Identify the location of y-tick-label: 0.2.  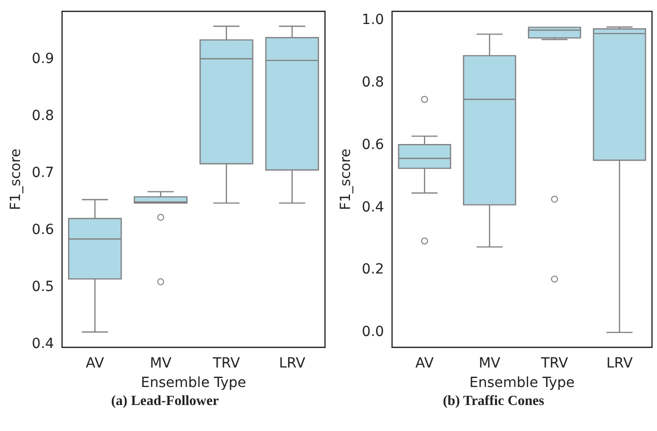
(373, 270).